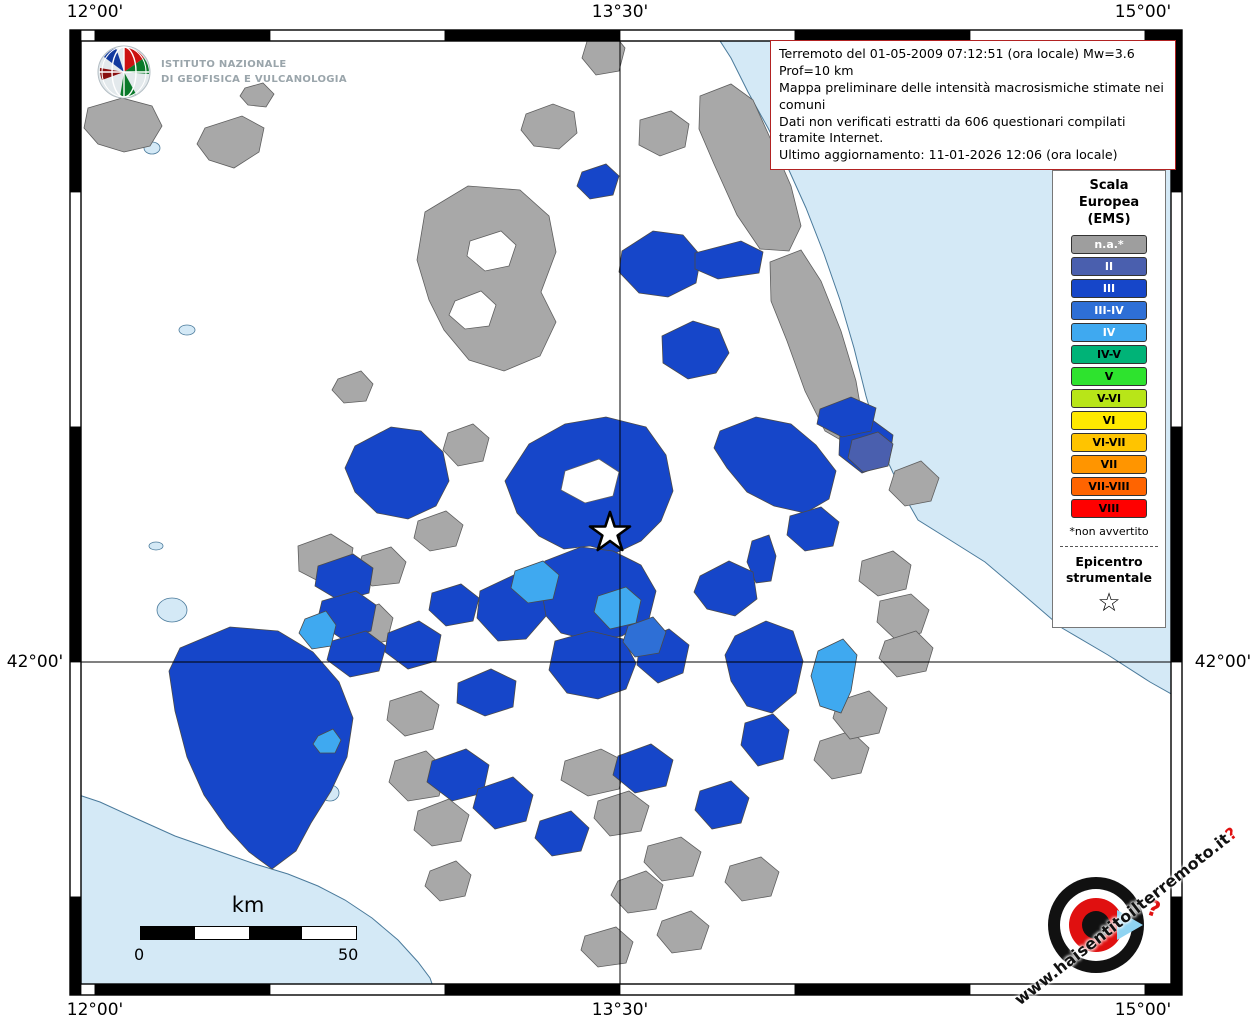 This screenshot has width=1256, height=1024. Describe the element at coordinates (578, 657) in the screenshot. I see `municipalities-iv-group` at that location.